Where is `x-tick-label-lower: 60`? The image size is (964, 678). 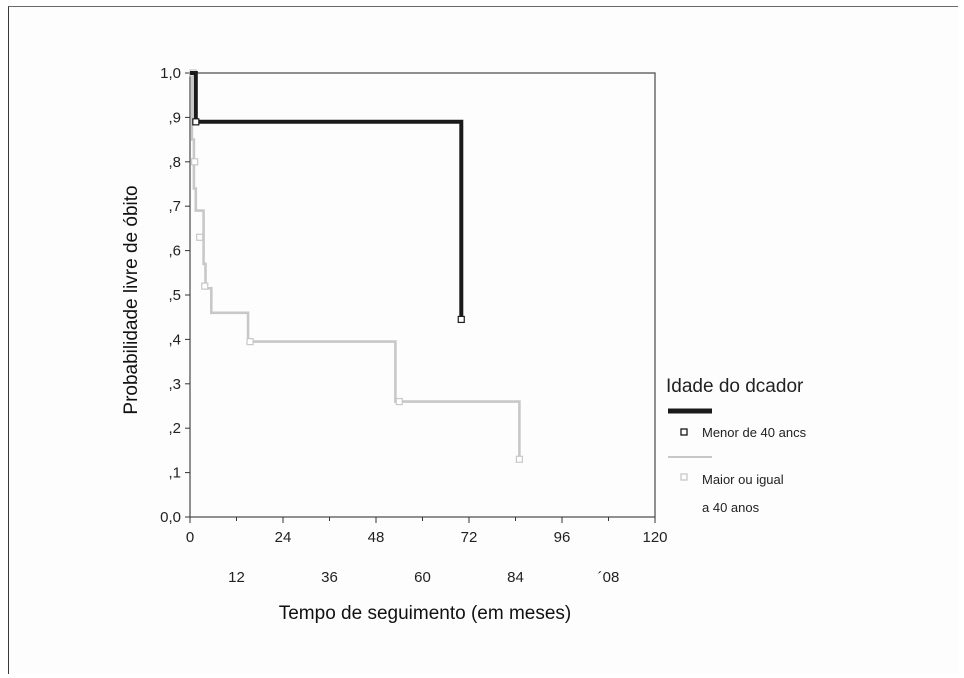 x-tick-label-lower: 60 is located at coordinates (422, 577).